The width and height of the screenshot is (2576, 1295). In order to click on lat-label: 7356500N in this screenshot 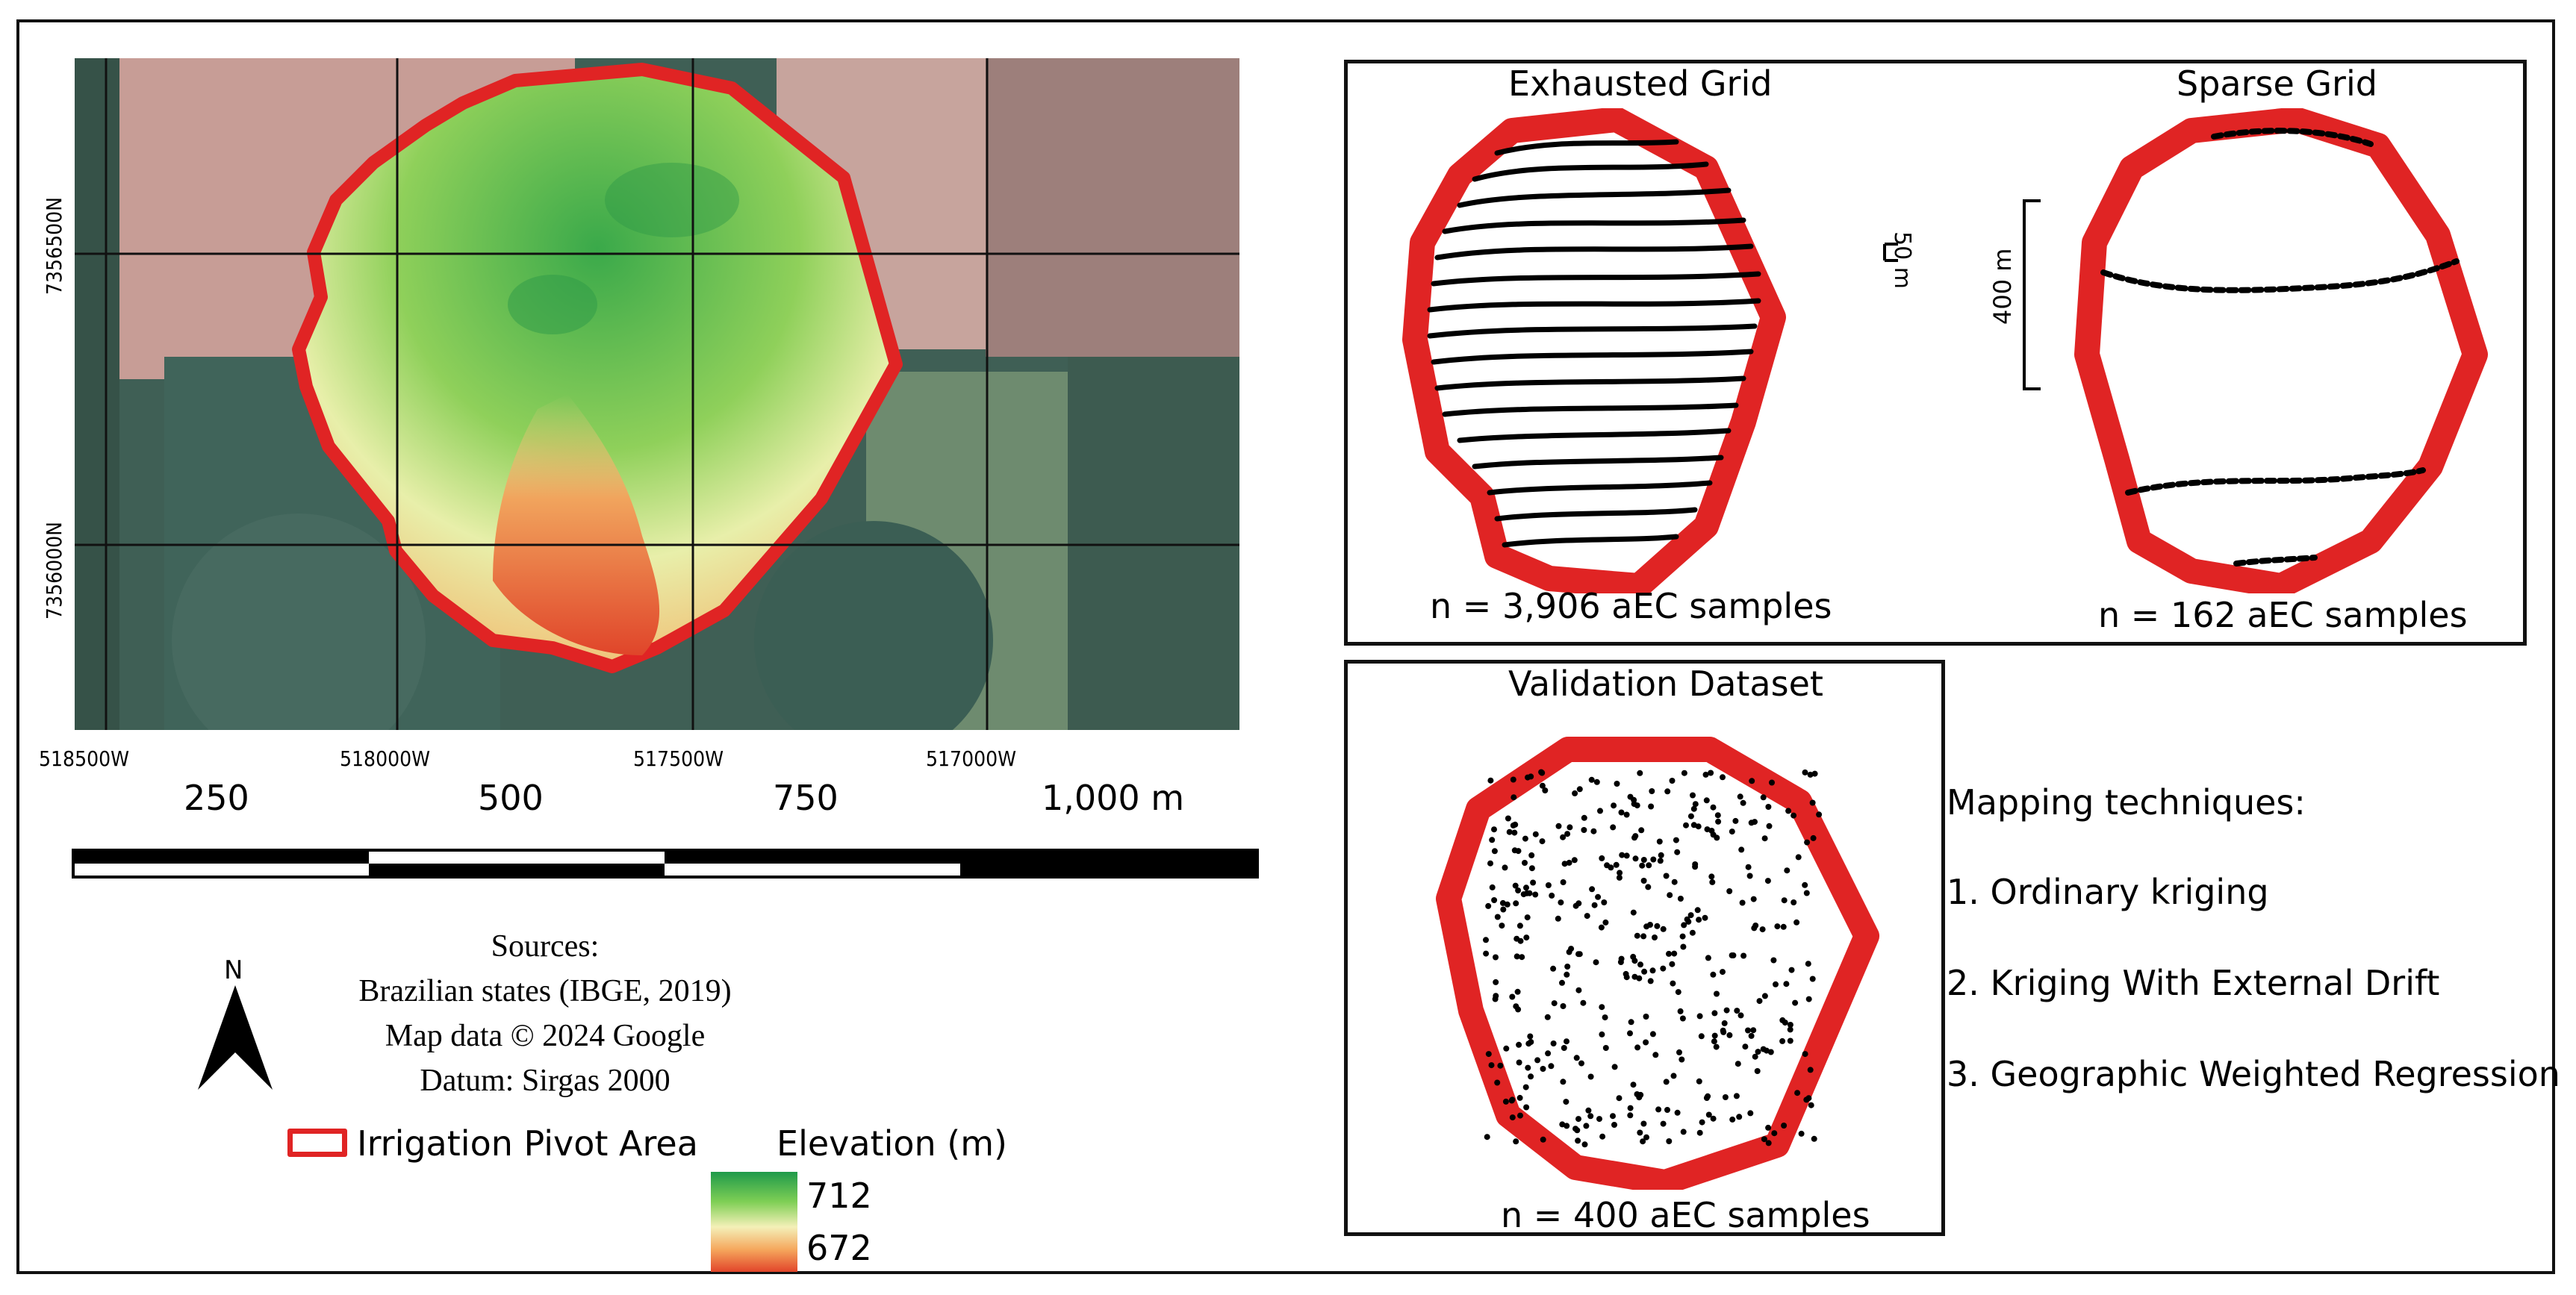, I will do `click(54, 245)`.